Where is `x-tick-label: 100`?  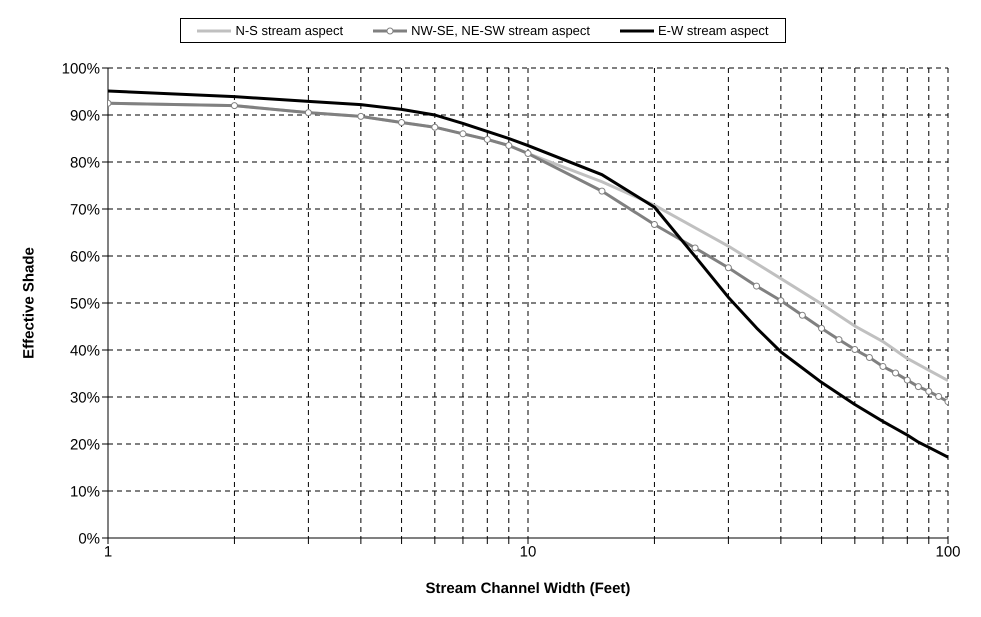
x-tick-label: 100 is located at coordinates (948, 552).